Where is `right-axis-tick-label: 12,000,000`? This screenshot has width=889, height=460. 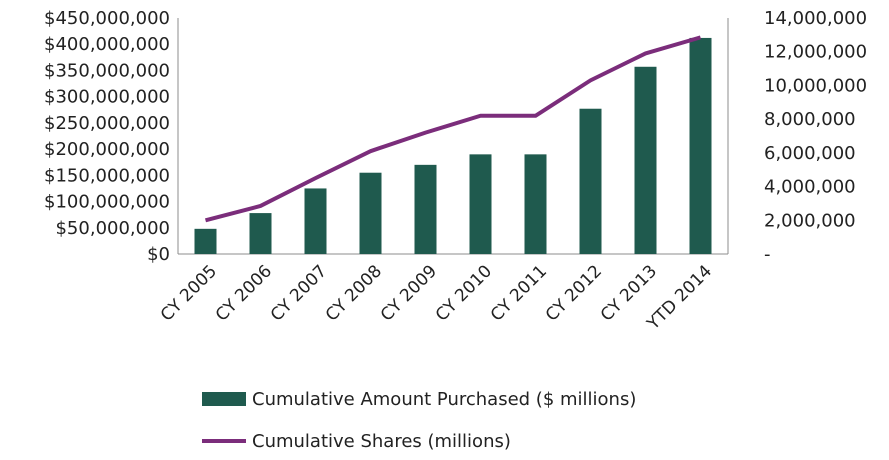
right-axis-tick-label: 12,000,000 is located at coordinates (815, 52).